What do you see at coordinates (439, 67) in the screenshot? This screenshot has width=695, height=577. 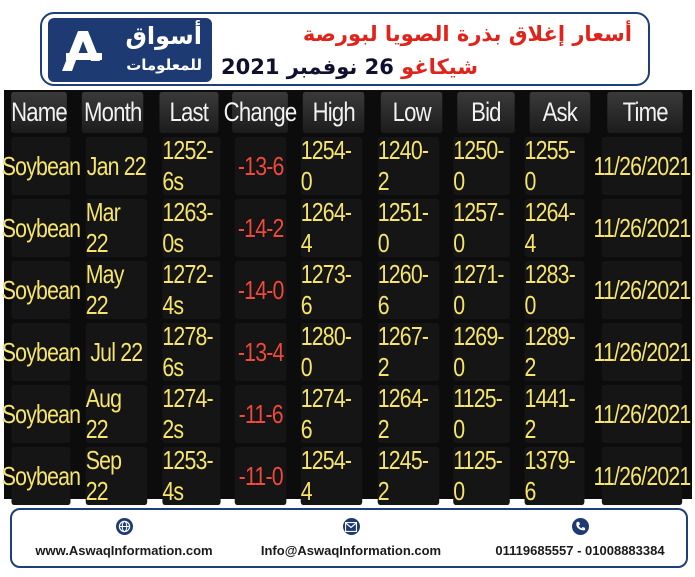 I see `exchange-name: شيكاغو` at bounding box center [439, 67].